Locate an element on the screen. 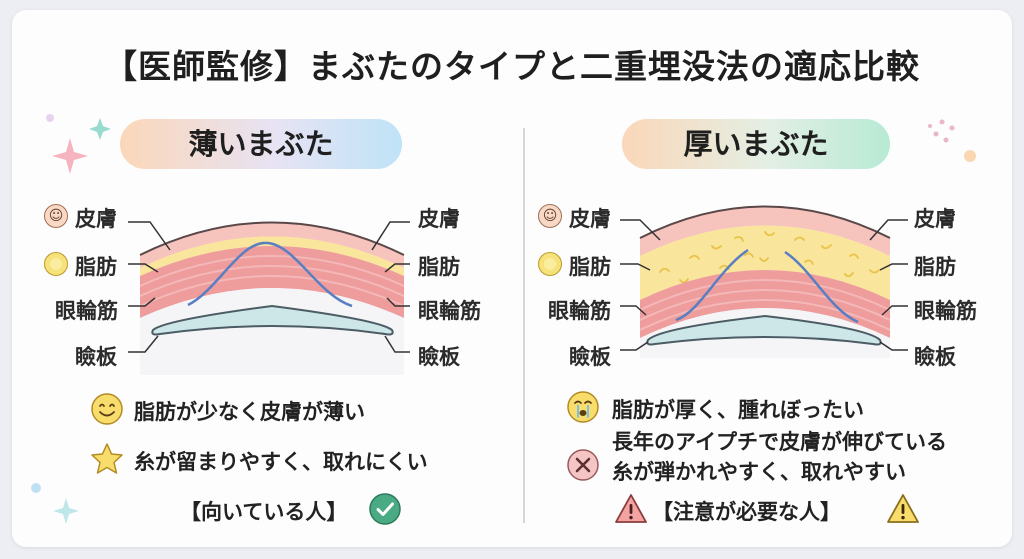  thin-tarsus-plate is located at coordinates (272, 320).